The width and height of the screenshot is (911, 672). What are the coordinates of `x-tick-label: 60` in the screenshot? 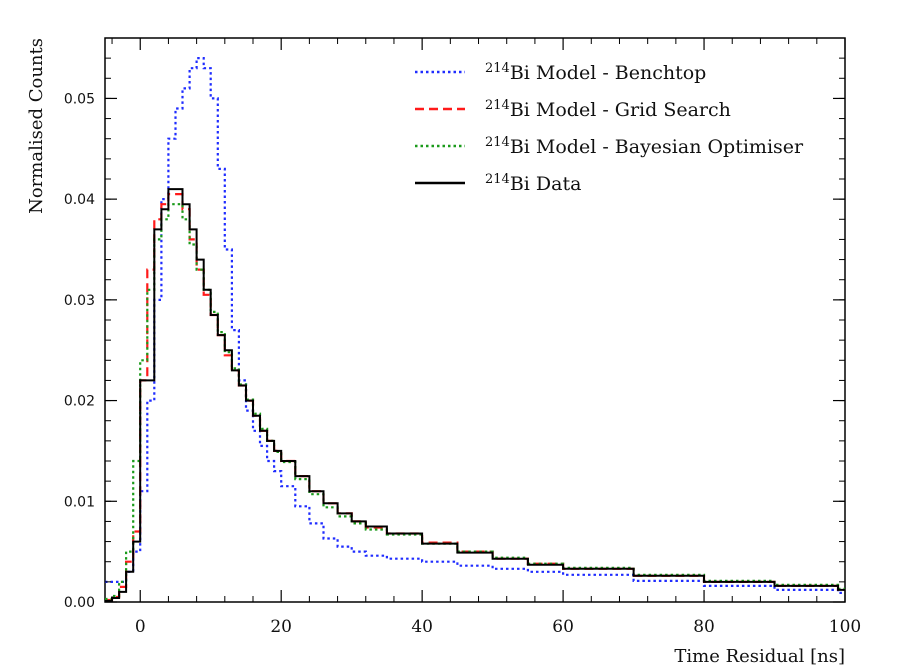 It's located at (563, 627).